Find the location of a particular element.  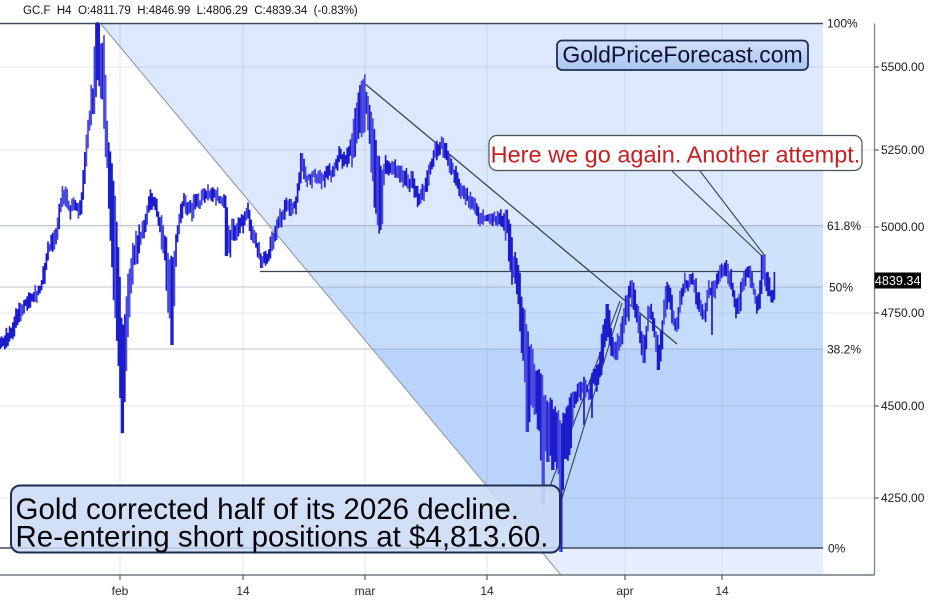

svg-text:Here we go again. Another atte: Here we go again. Another attempt. is located at coordinates (676, 155).